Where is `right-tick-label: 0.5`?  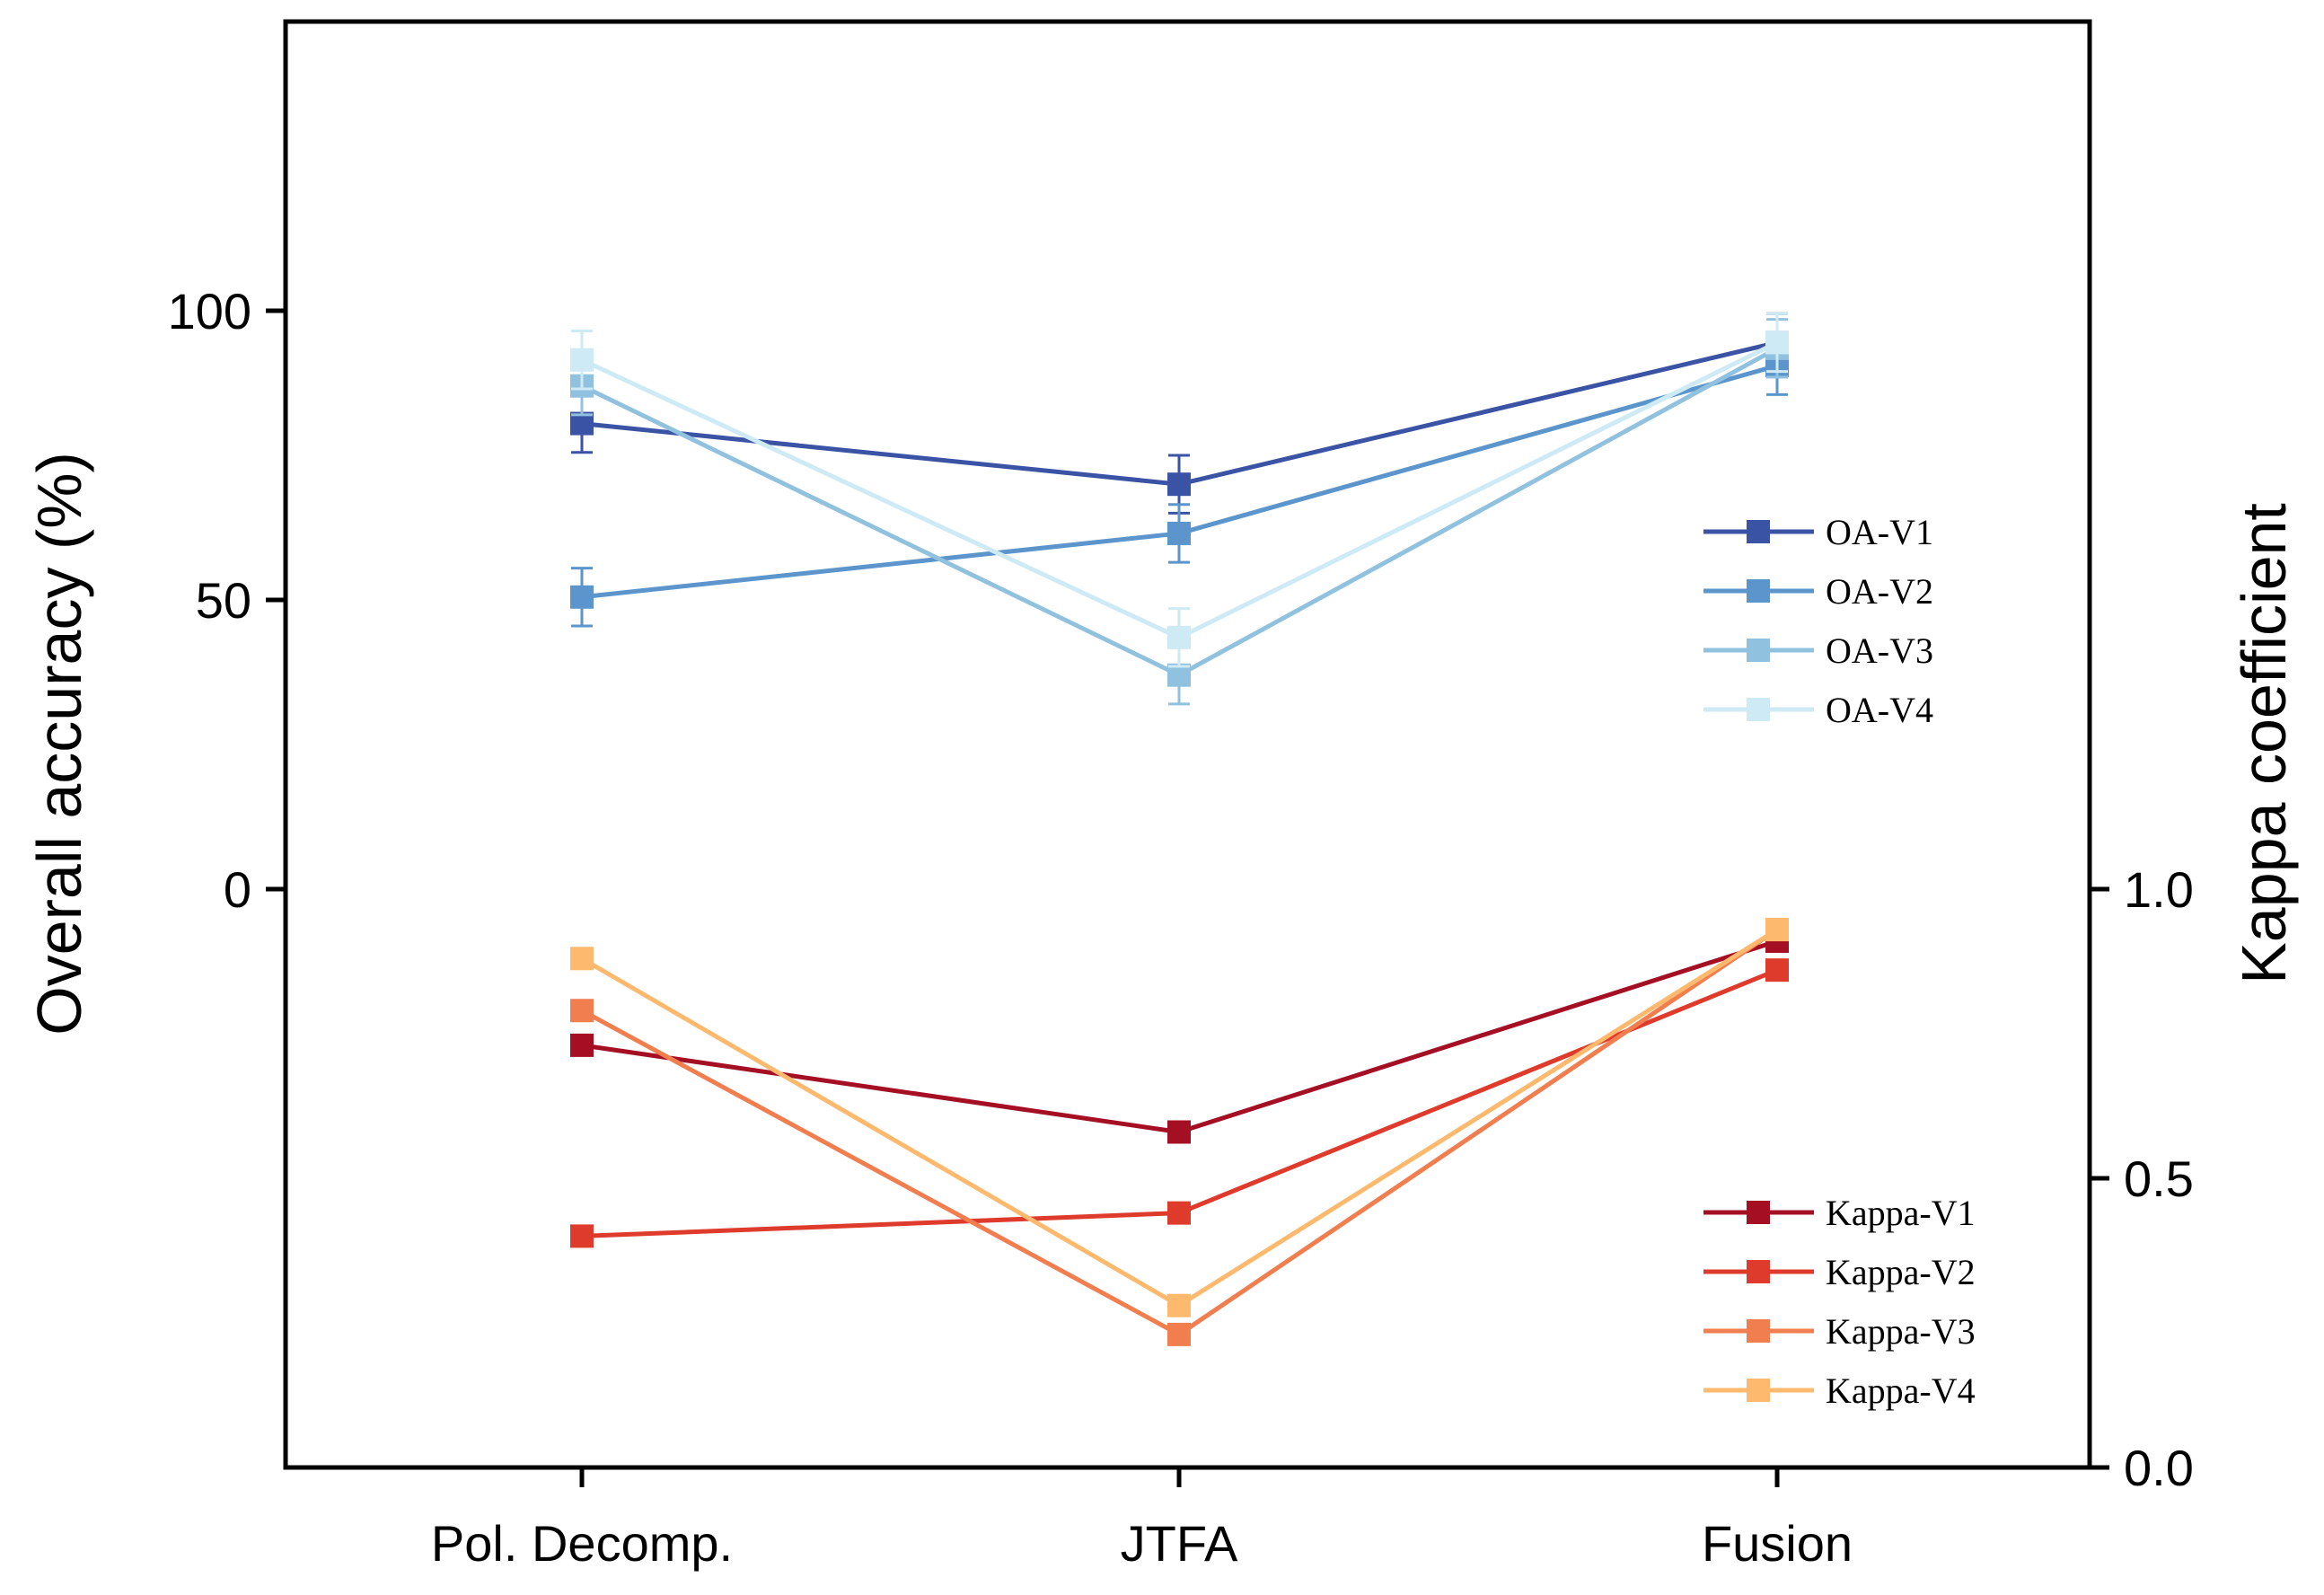
right-tick-label: 0.5 is located at coordinates (2159, 1178).